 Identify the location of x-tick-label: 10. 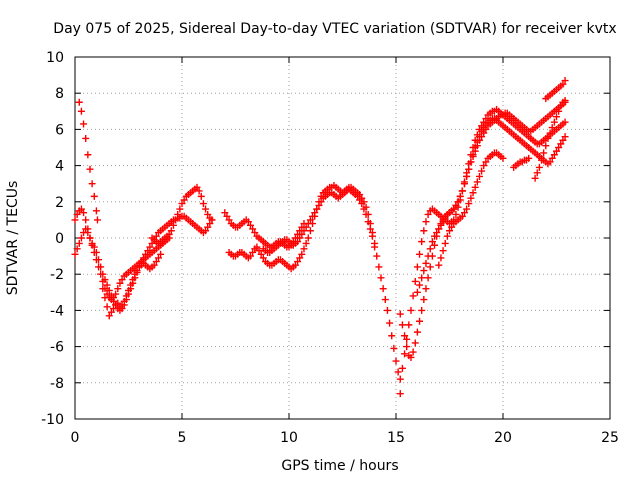
(289, 438).